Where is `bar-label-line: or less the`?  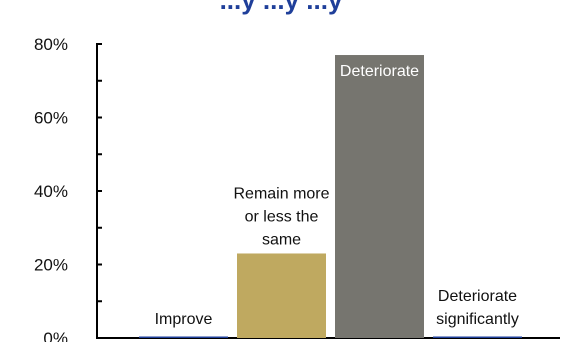 bar-label-line: or less the is located at coordinates (282, 216).